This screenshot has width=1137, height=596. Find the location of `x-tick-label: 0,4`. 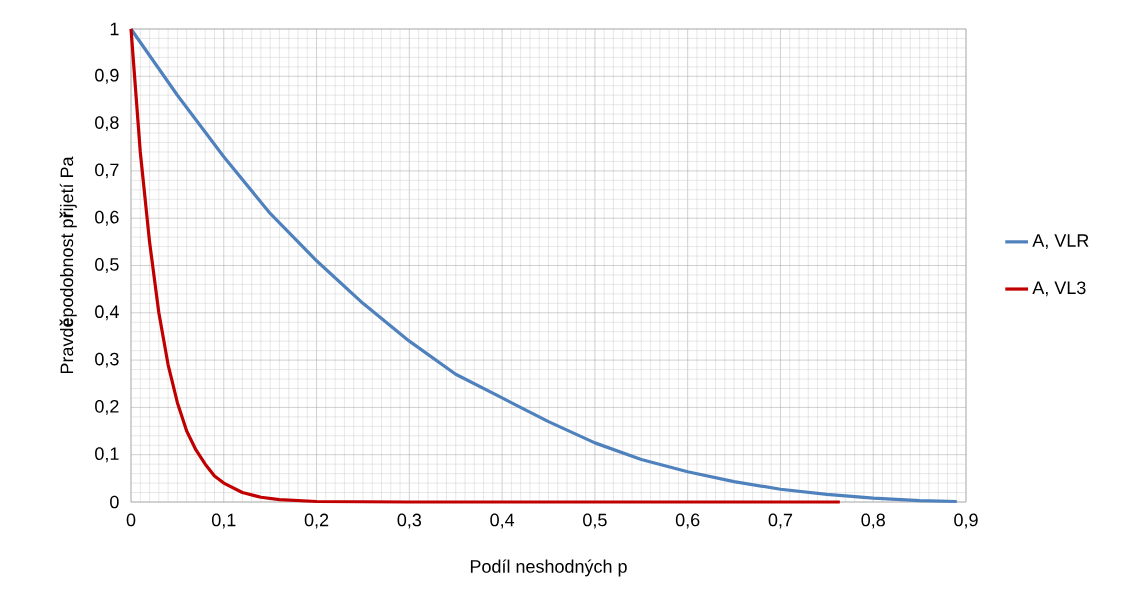

x-tick-label: 0,4 is located at coordinates (502, 521).